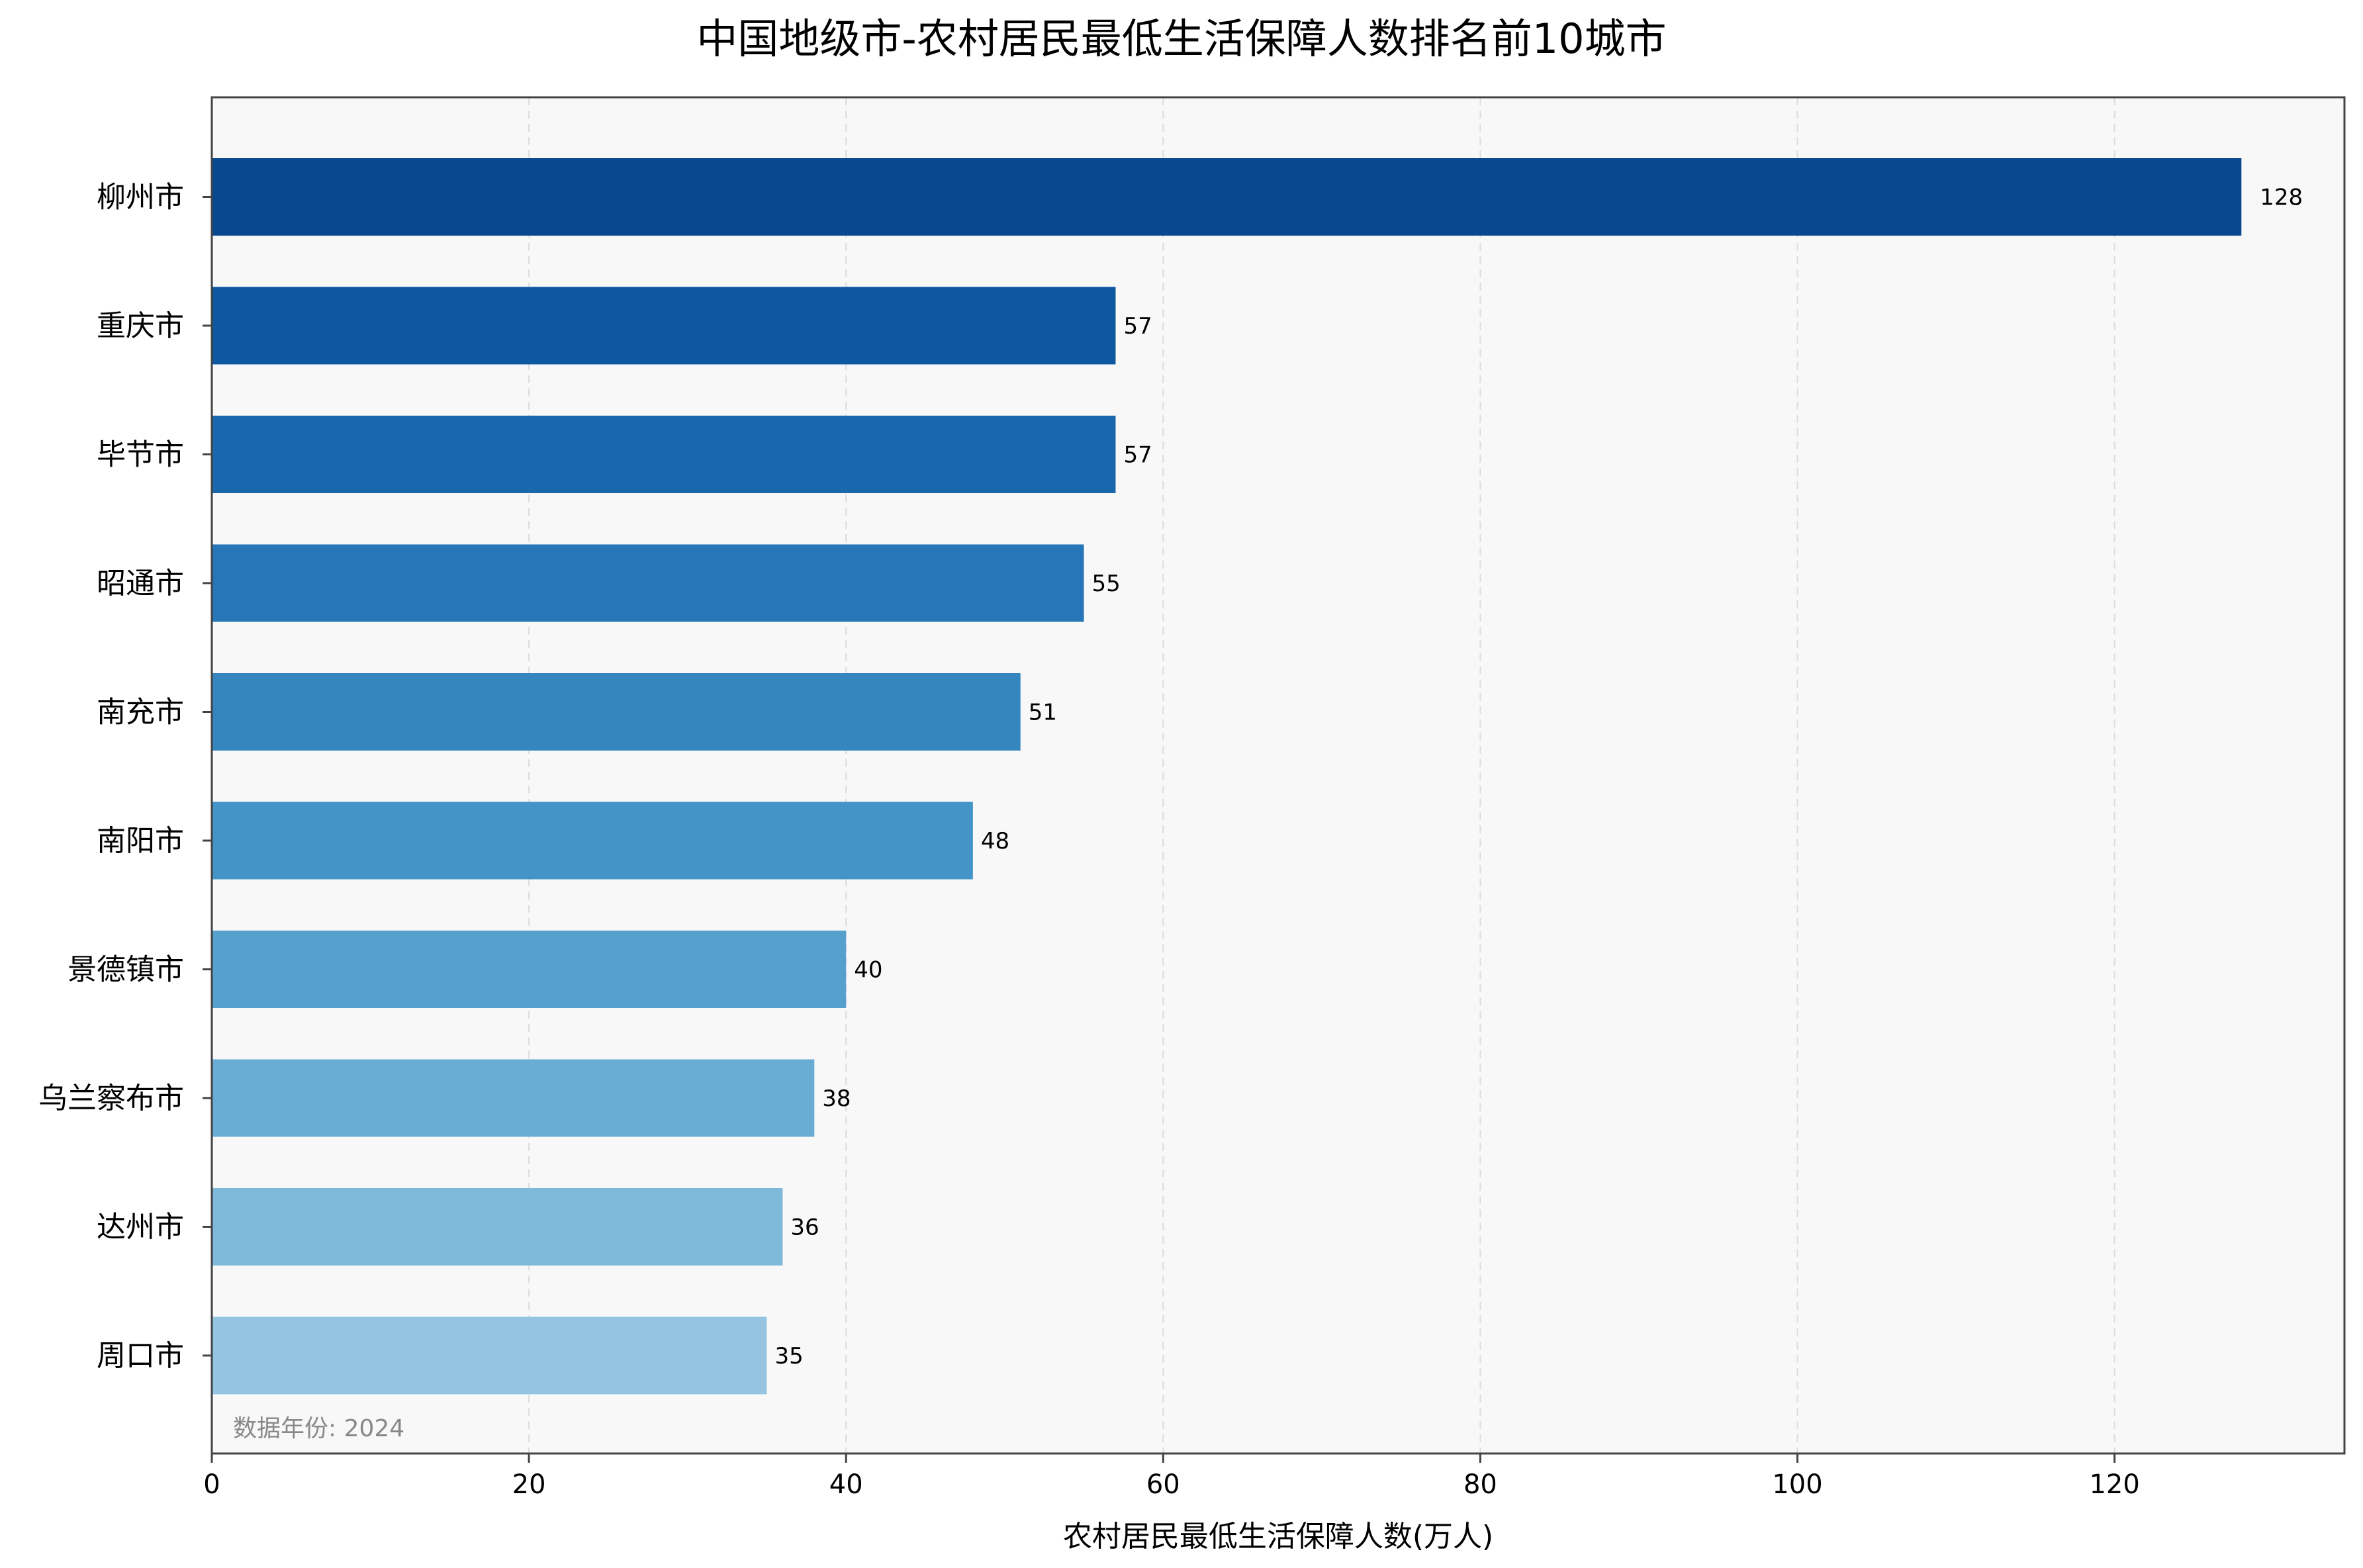  What do you see at coordinates (140, 455) in the screenshot?
I see `y-tick-label: 毕节市` at bounding box center [140, 455].